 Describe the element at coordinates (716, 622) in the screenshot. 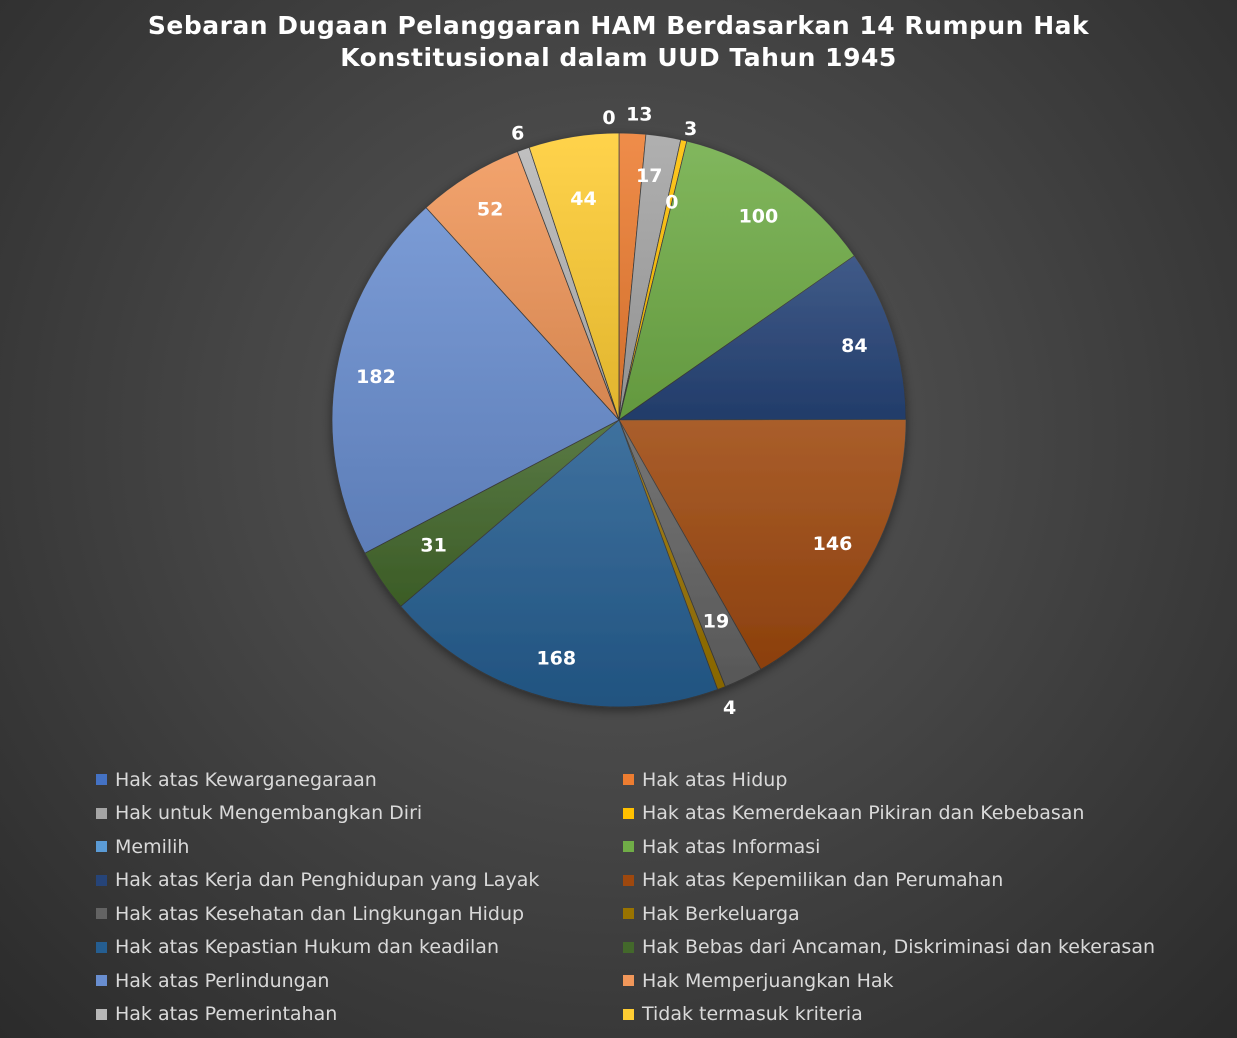

I see `pie-data-label: 19` at that location.